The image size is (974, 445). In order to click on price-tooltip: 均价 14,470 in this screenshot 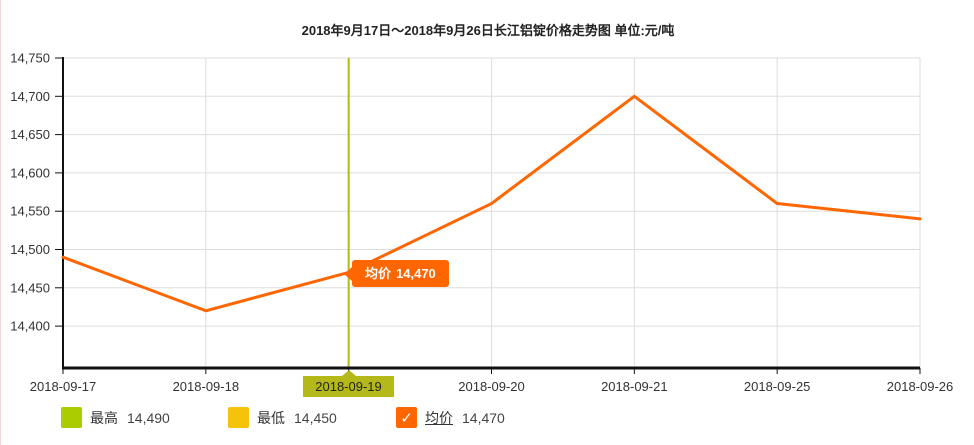, I will do `click(396, 273)`.